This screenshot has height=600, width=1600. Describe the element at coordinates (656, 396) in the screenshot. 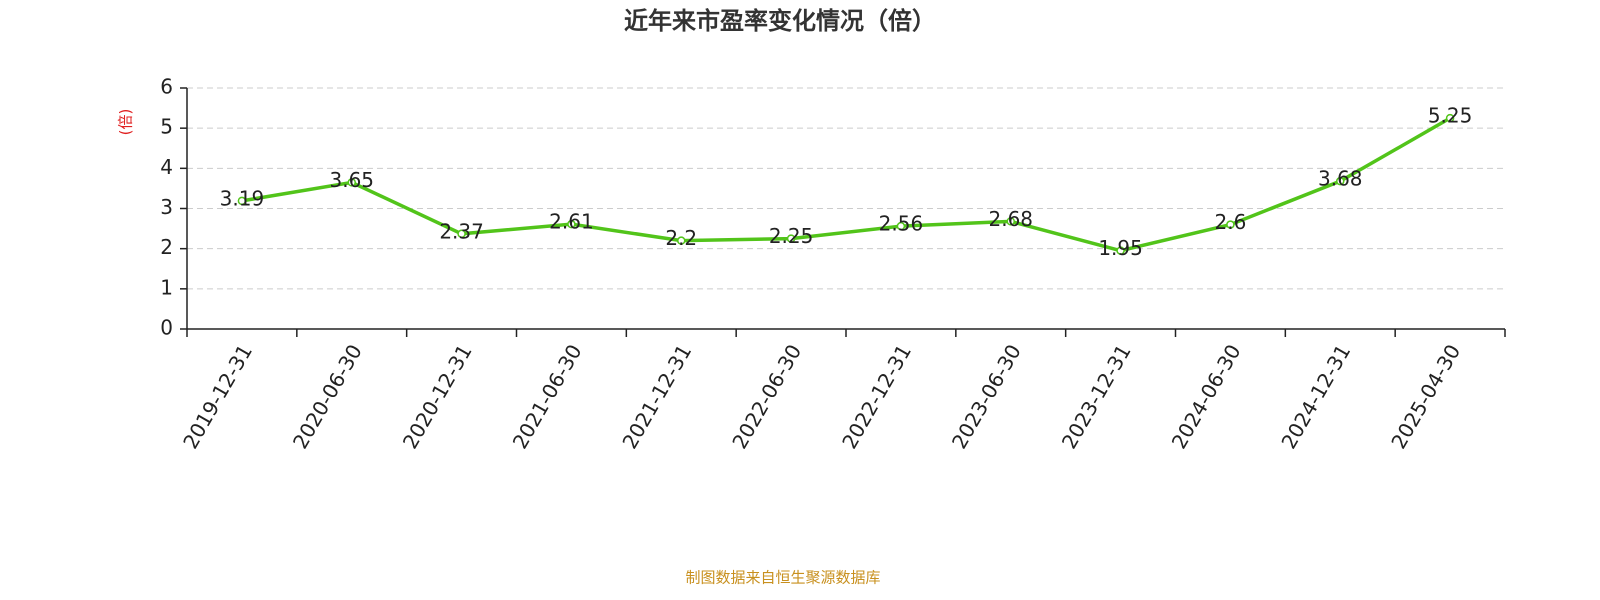

I see `x-tick-label: 2021-12-31` at that location.